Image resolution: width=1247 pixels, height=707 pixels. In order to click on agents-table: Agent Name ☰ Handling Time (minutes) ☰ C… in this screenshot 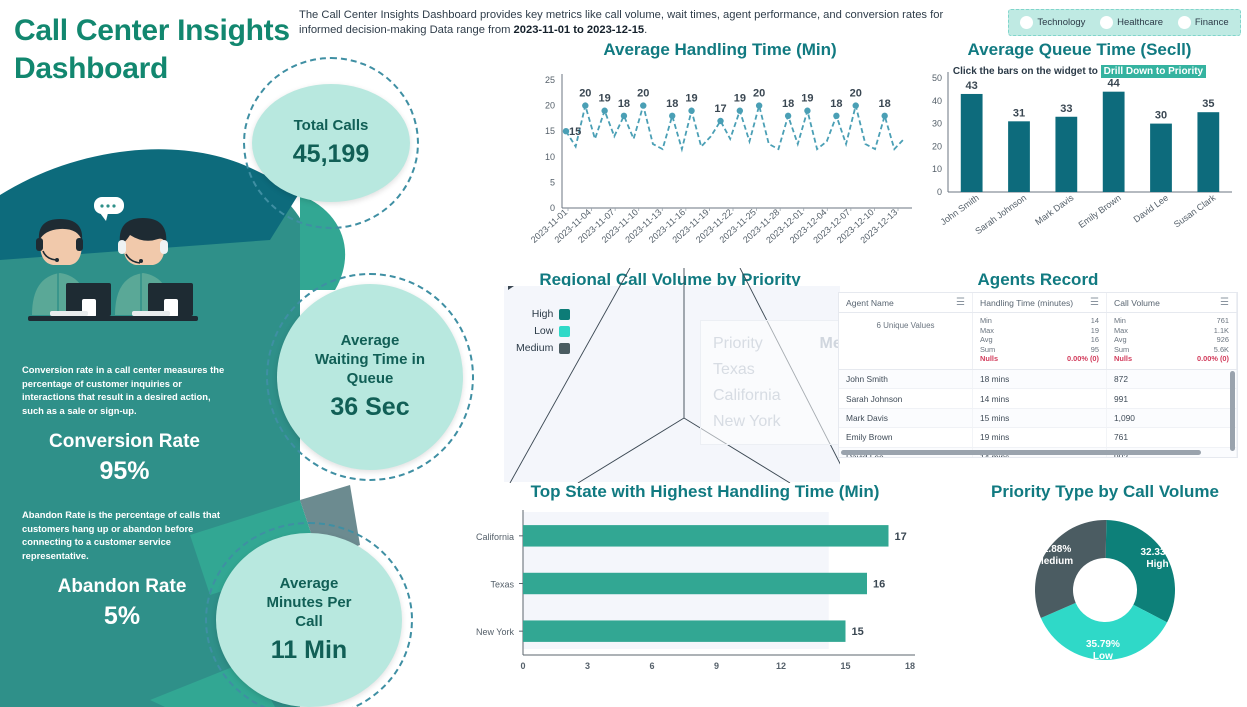, I will do `click(1038, 375)`.